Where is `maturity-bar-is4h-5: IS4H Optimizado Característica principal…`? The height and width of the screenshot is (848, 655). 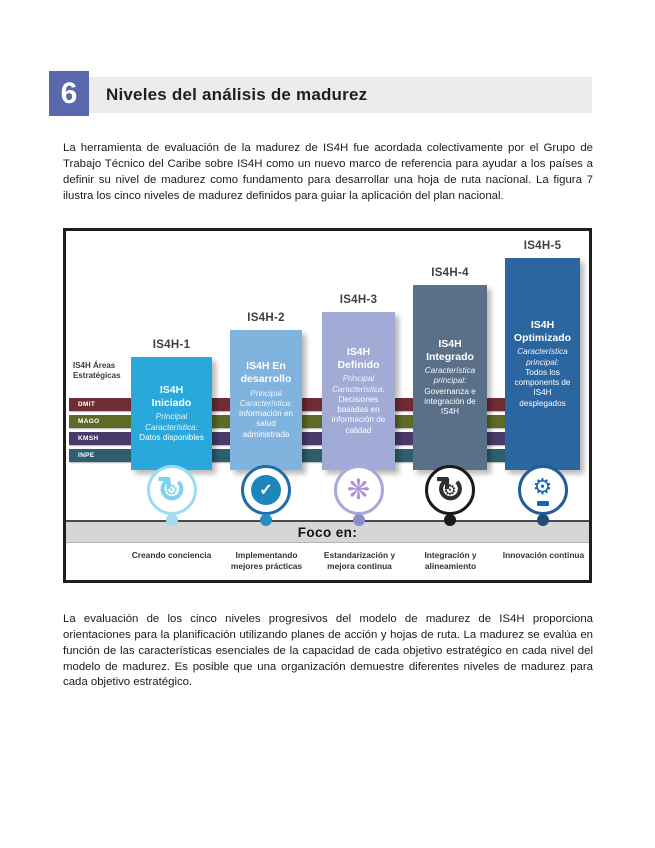
maturity-bar-is4h-5: IS4H Optimizado Característica principal… is located at coordinates (542, 364).